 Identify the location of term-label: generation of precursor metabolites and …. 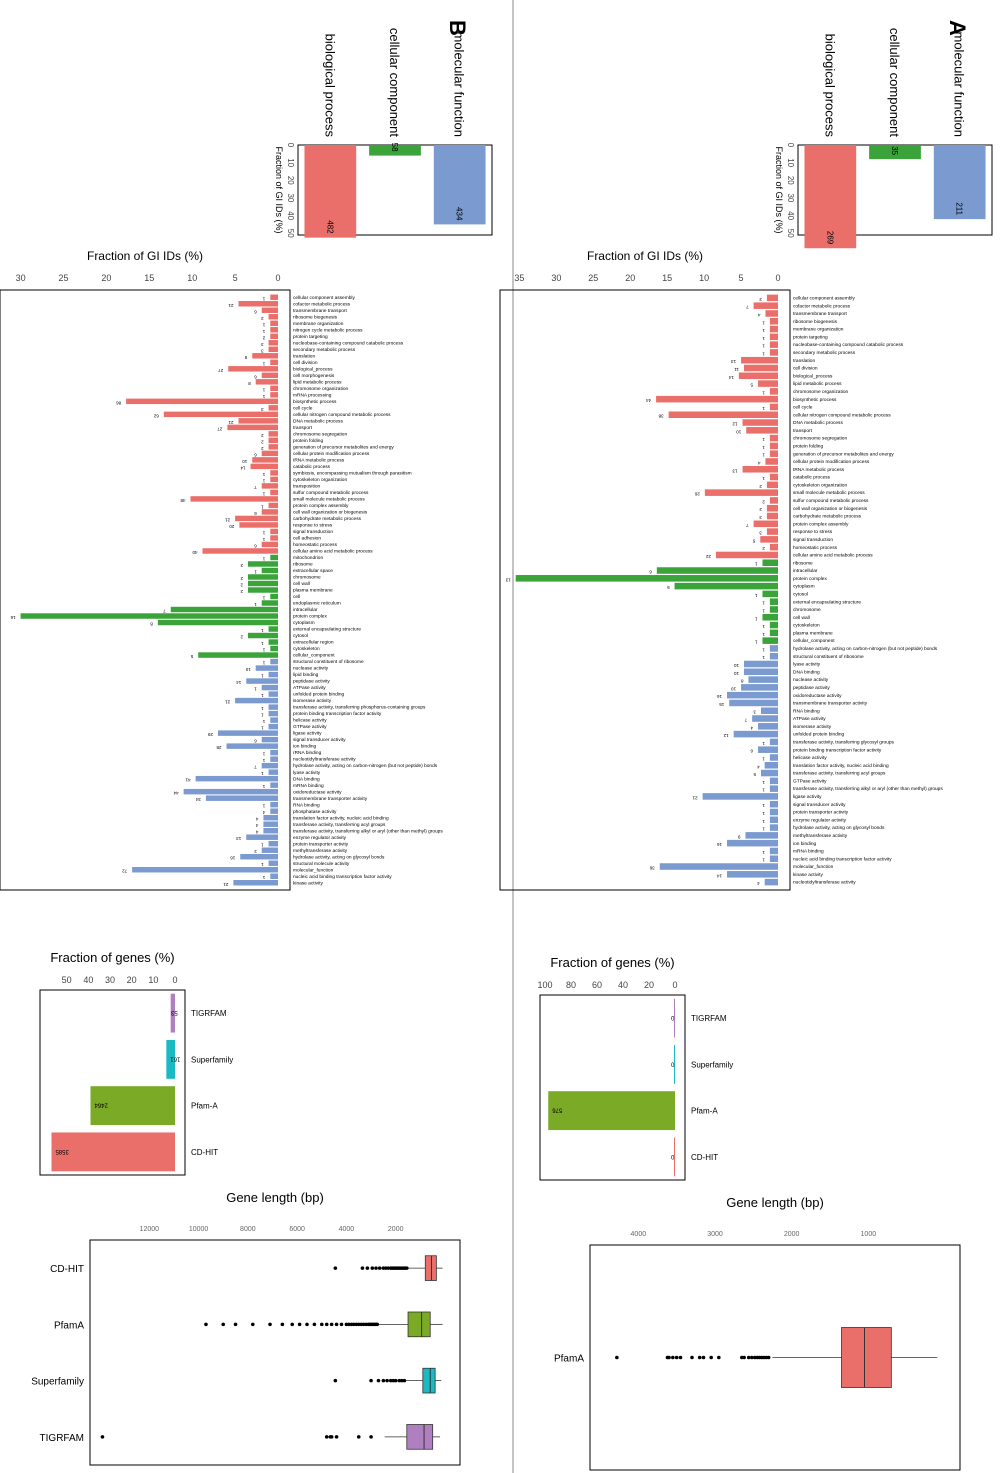
(343, 447).